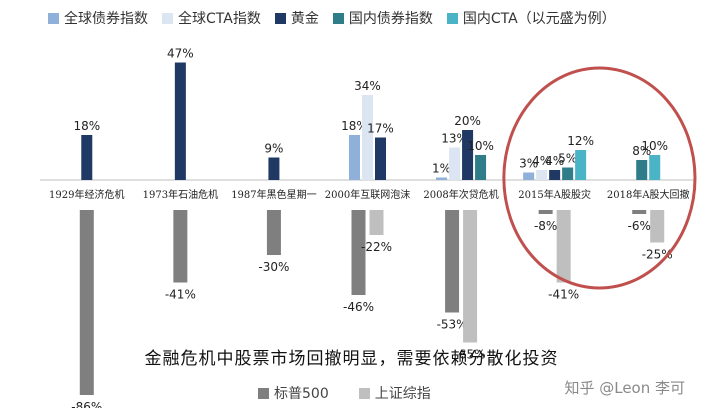 The image size is (703, 408). I want to click on tick-label: 1987年黑色星期一, so click(273, 194).